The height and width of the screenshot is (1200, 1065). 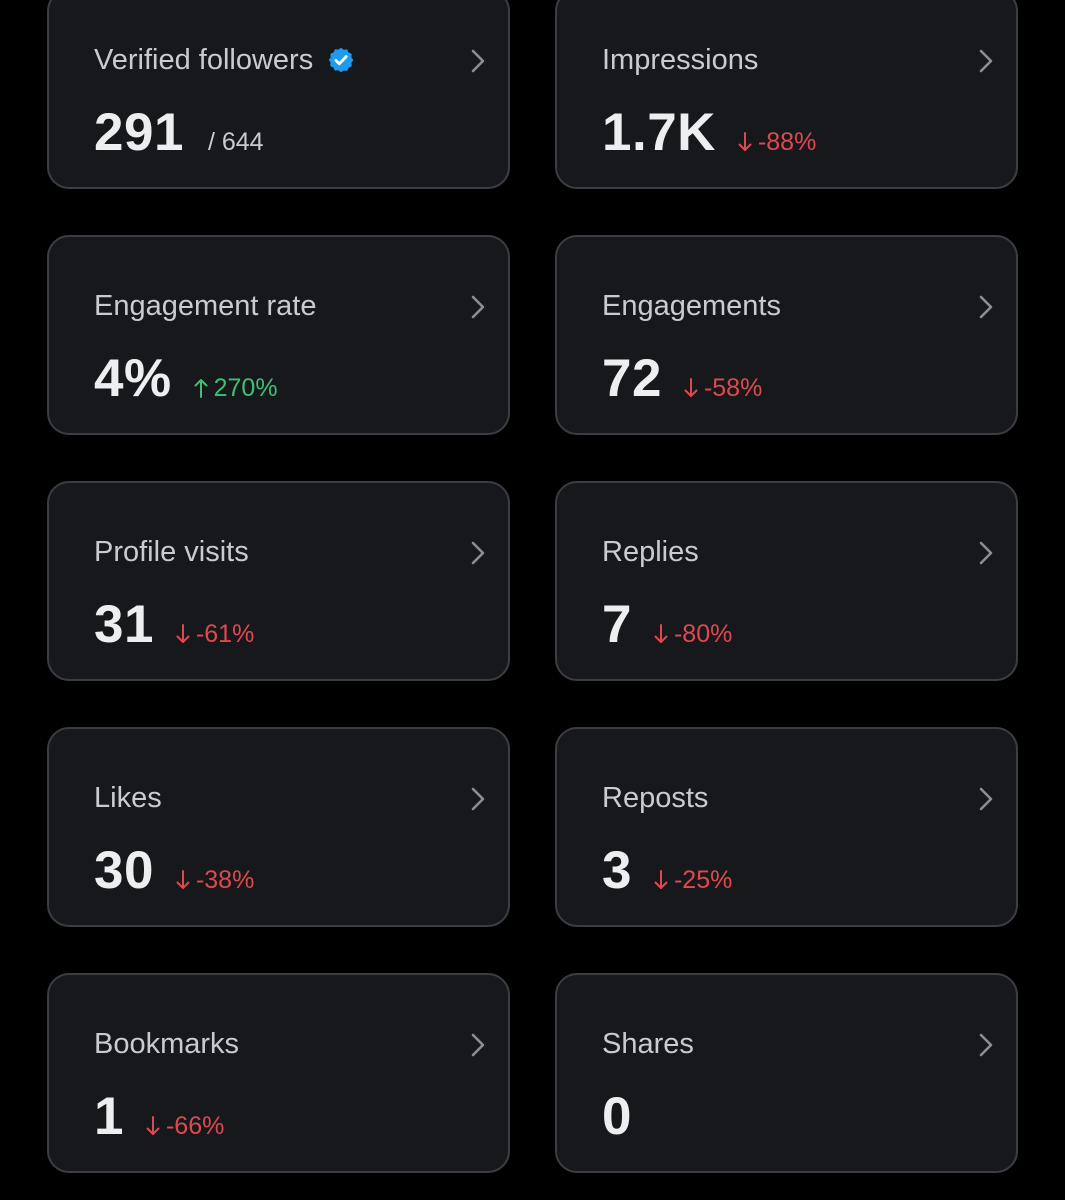 What do you see at coordinates (786, 1073) in the screenshot?
I see `card-shares: Shares 0` at bounding box center [786, 1073].